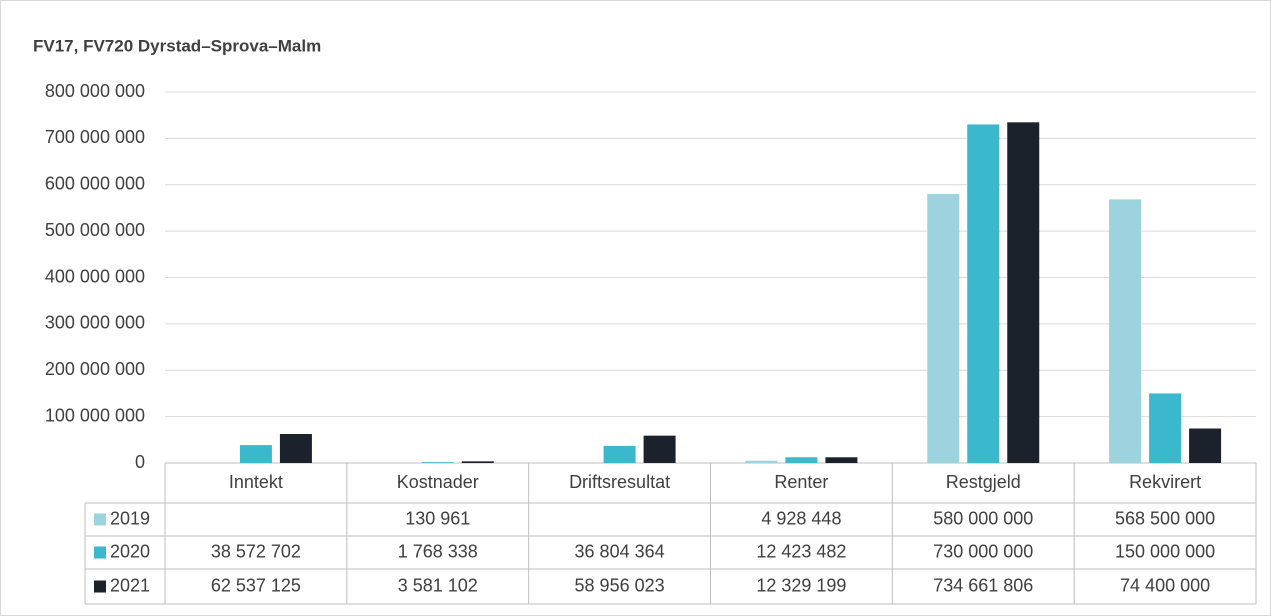  Describe the element at coordinates (801, 482) in the screenshot. I see `x-tick-label: Renter` at that location.